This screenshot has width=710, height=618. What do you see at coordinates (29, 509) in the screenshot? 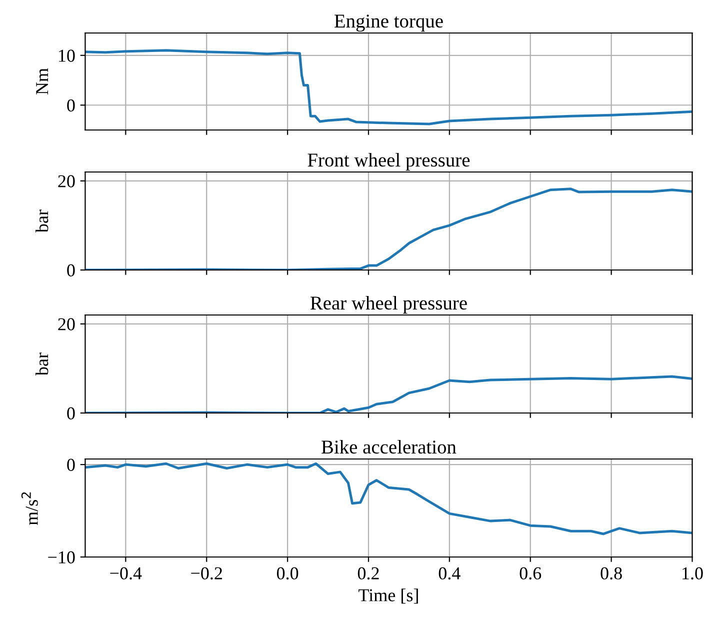
I see `y-axis-title: m/s$^{2}$` at bounding box center [29, 509].